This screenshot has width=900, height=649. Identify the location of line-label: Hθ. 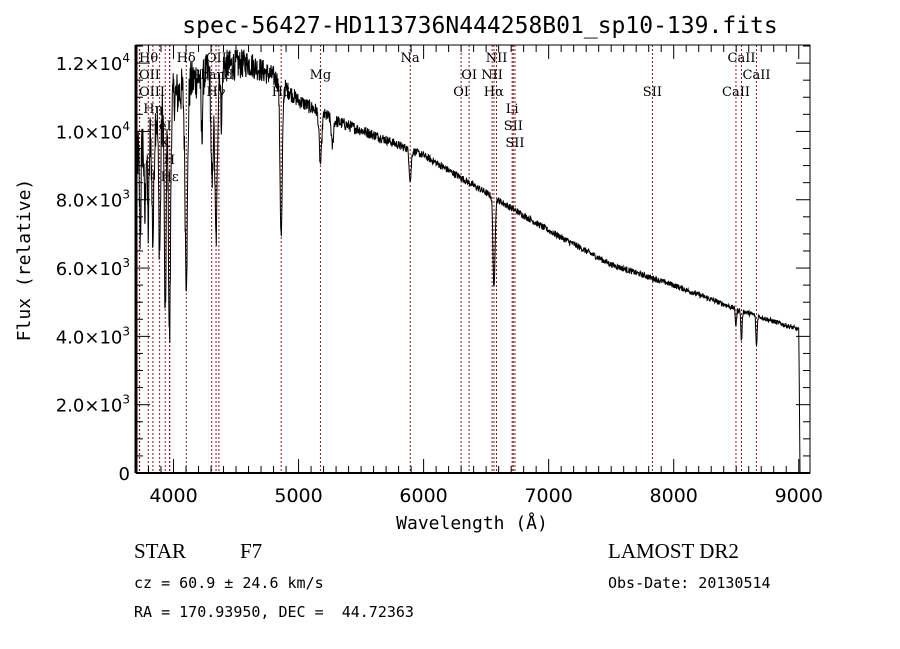
(148, 58).